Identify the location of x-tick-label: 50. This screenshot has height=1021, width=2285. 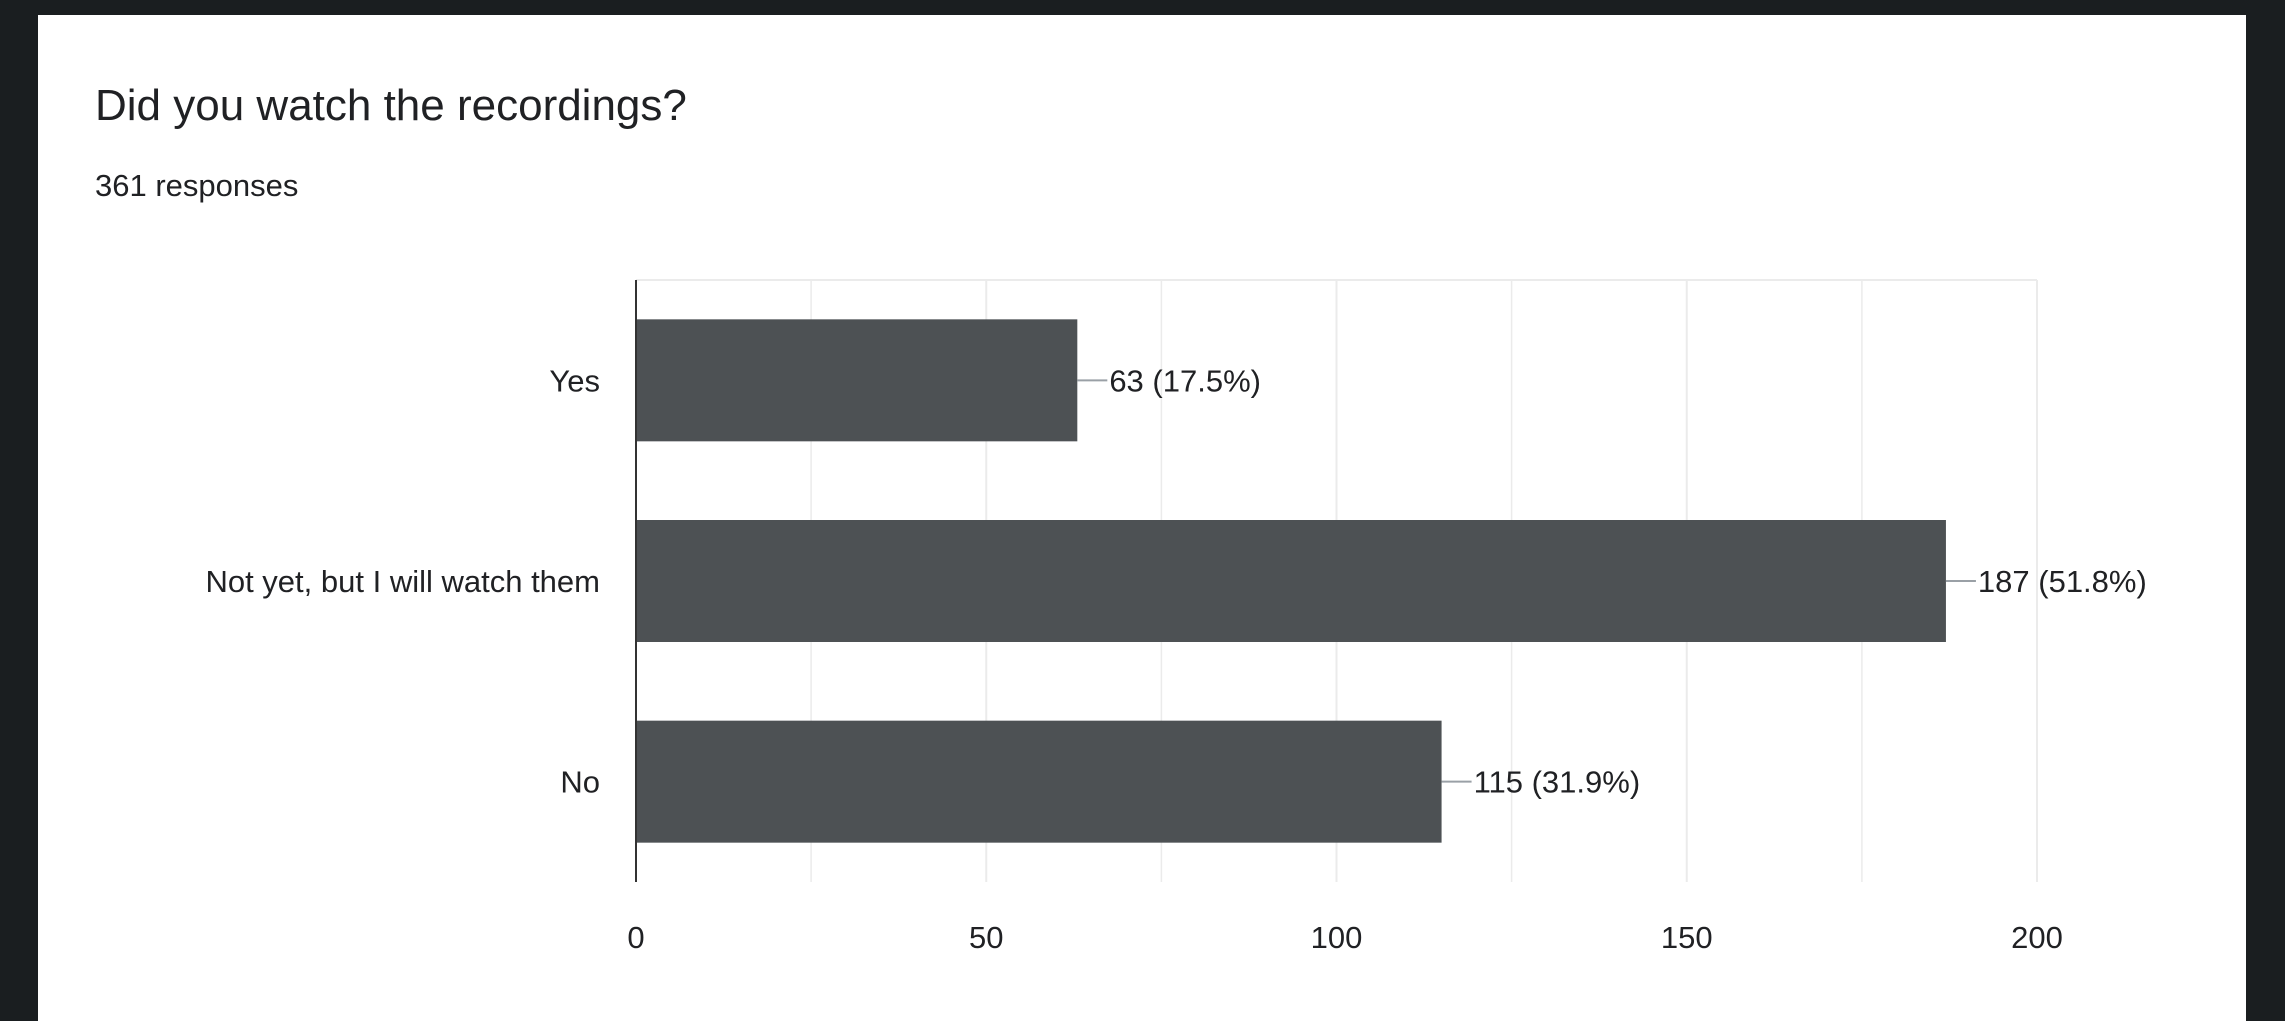
(986, 937).